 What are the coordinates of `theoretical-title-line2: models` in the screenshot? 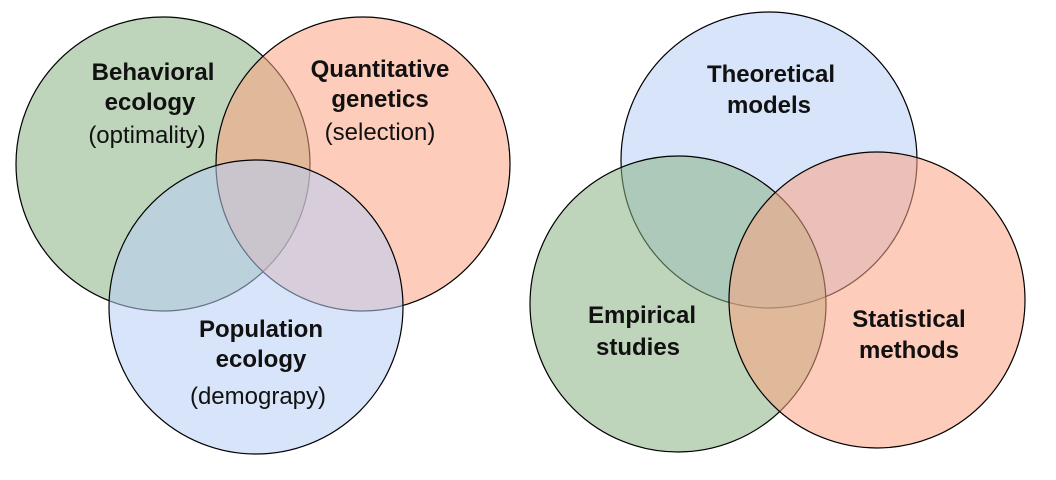 It's located at (769, 105).